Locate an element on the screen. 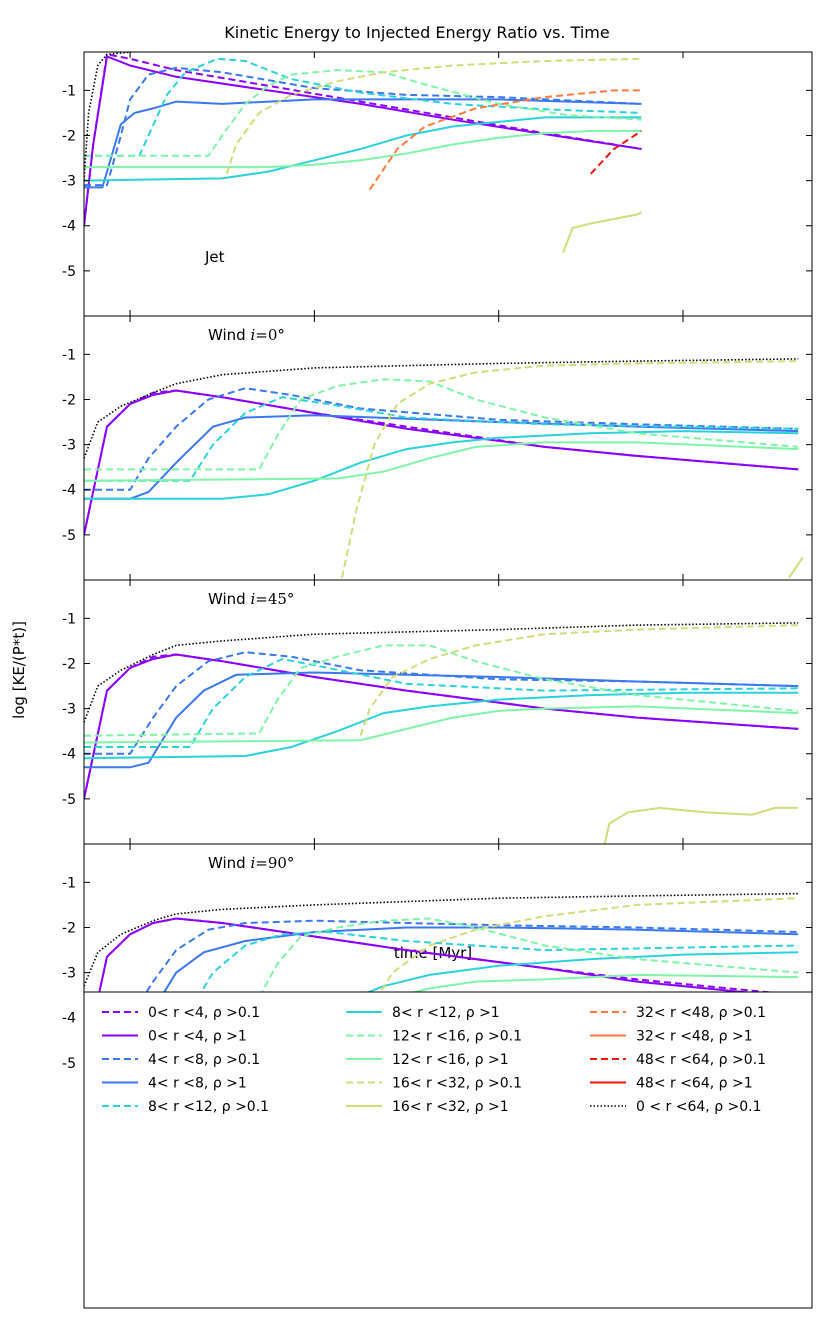  panel-3-series is located at coordinates (441, 733).